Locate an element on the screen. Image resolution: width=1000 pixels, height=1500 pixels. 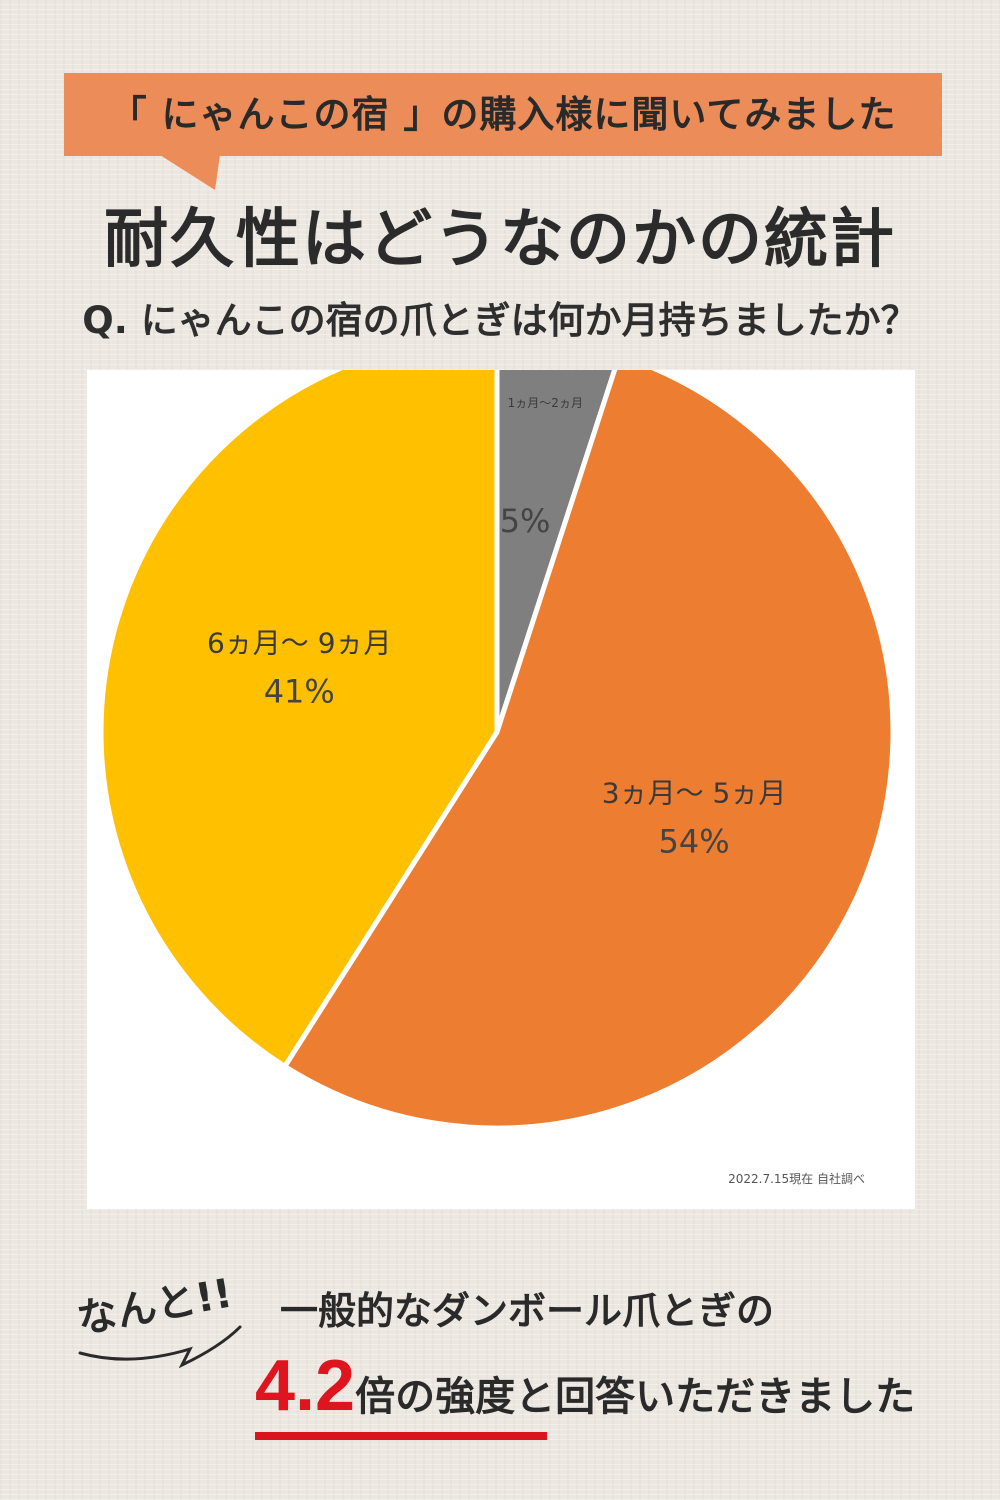
result-line-2: 4.2倍の強度と回答いただきました is located at coordinates (585, 1386).